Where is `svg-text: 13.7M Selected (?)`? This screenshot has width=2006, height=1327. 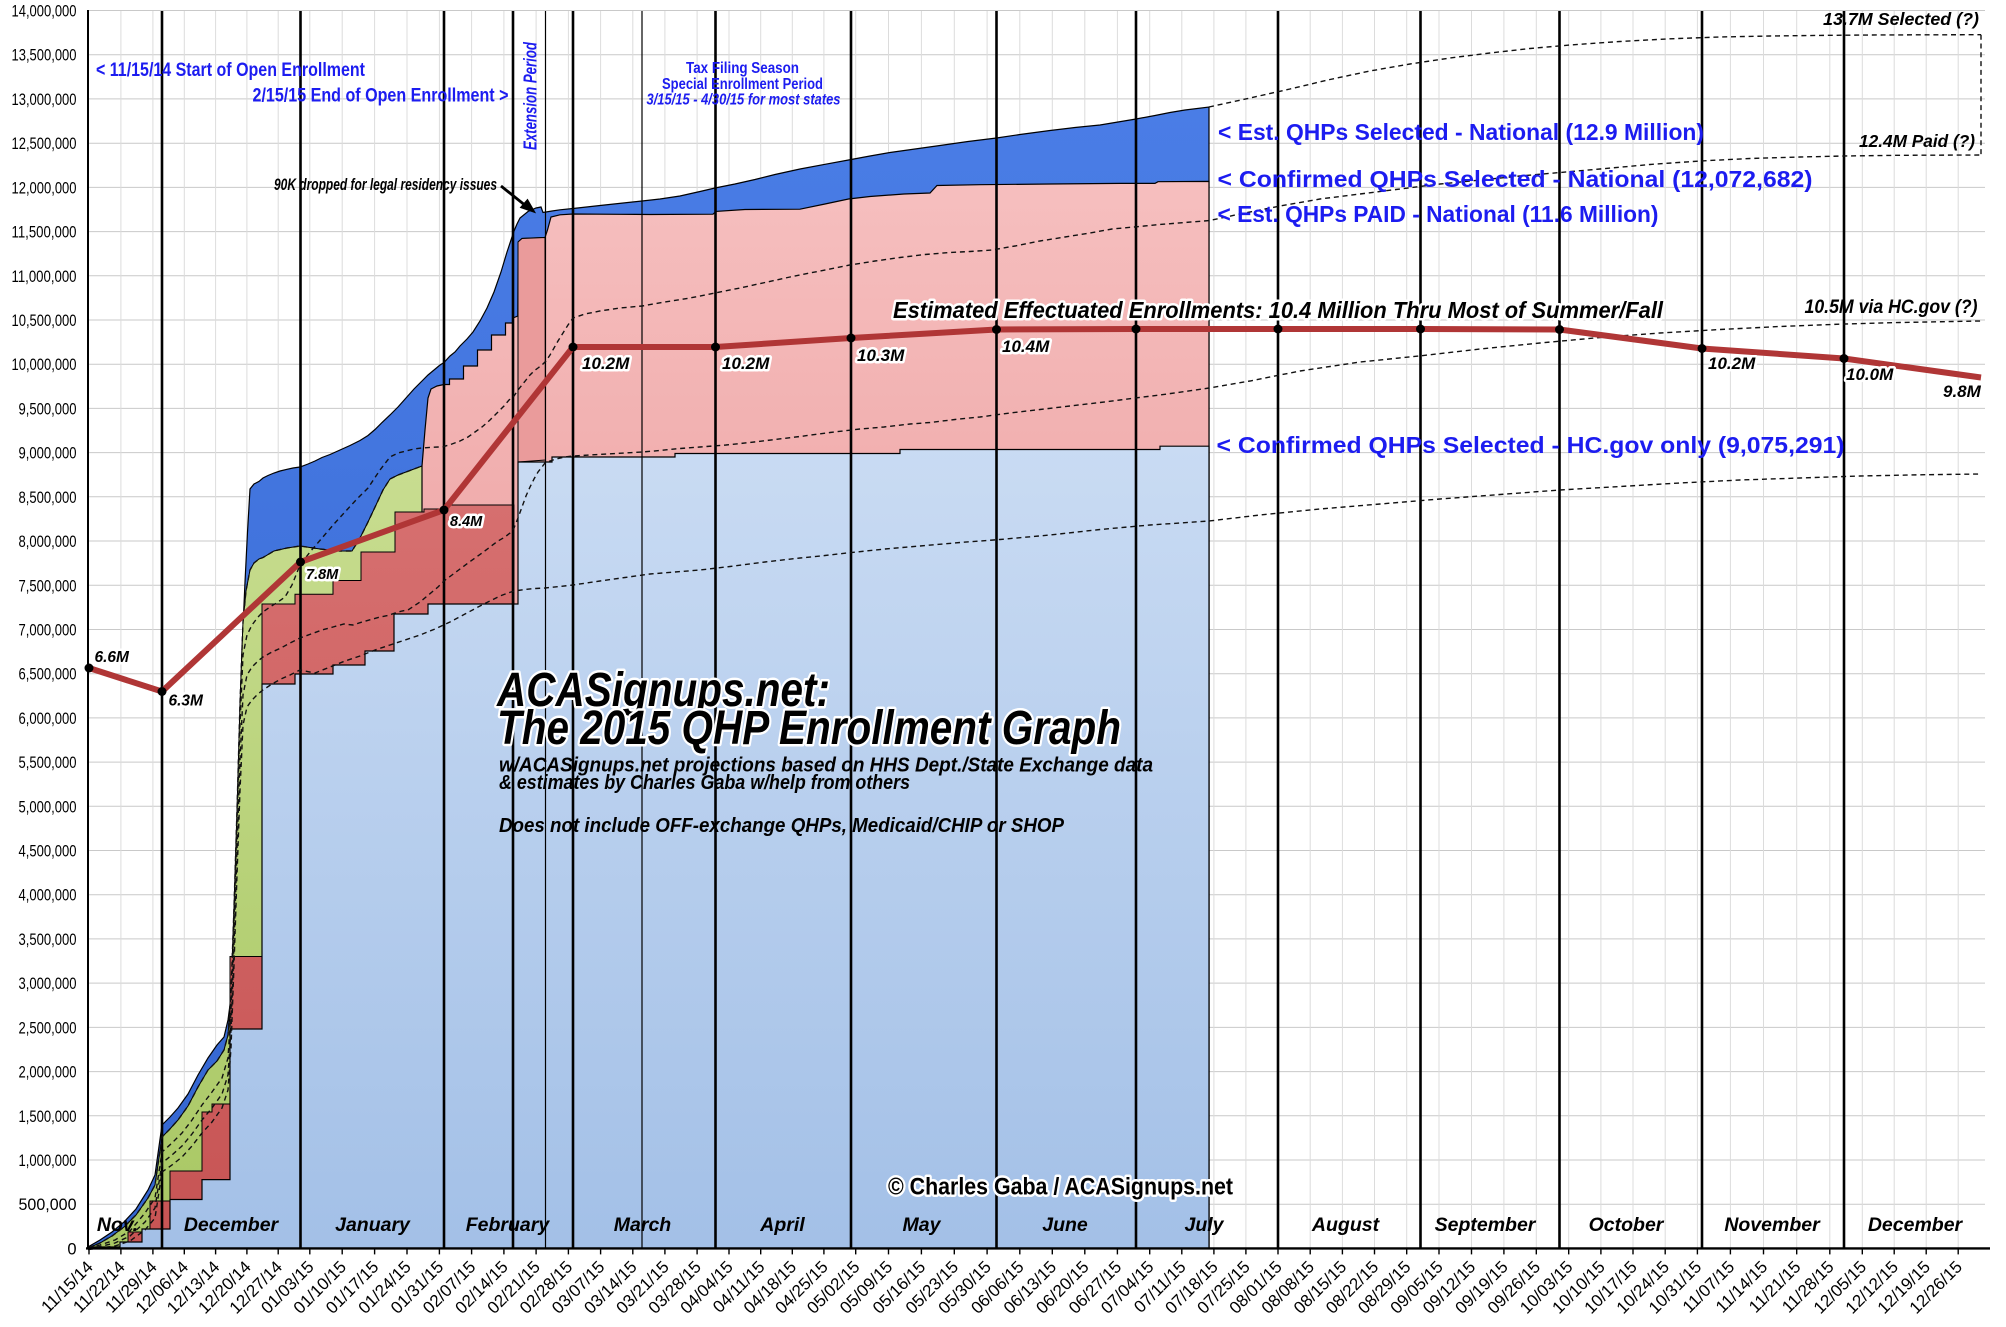
svg-text: 13.7M Selected (?) is located at coordinates (1901, 19).